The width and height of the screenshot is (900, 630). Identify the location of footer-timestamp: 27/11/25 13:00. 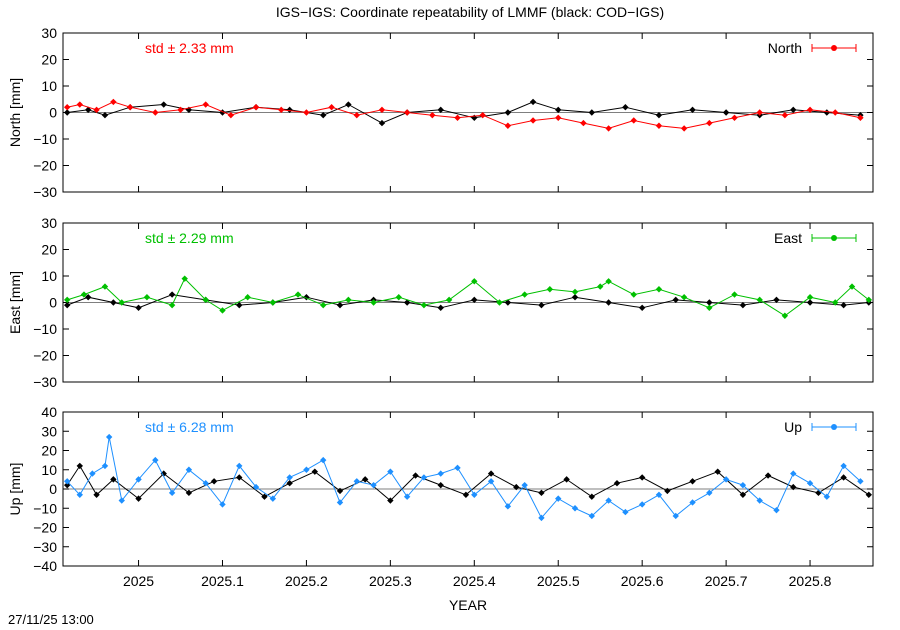
(51, 619).